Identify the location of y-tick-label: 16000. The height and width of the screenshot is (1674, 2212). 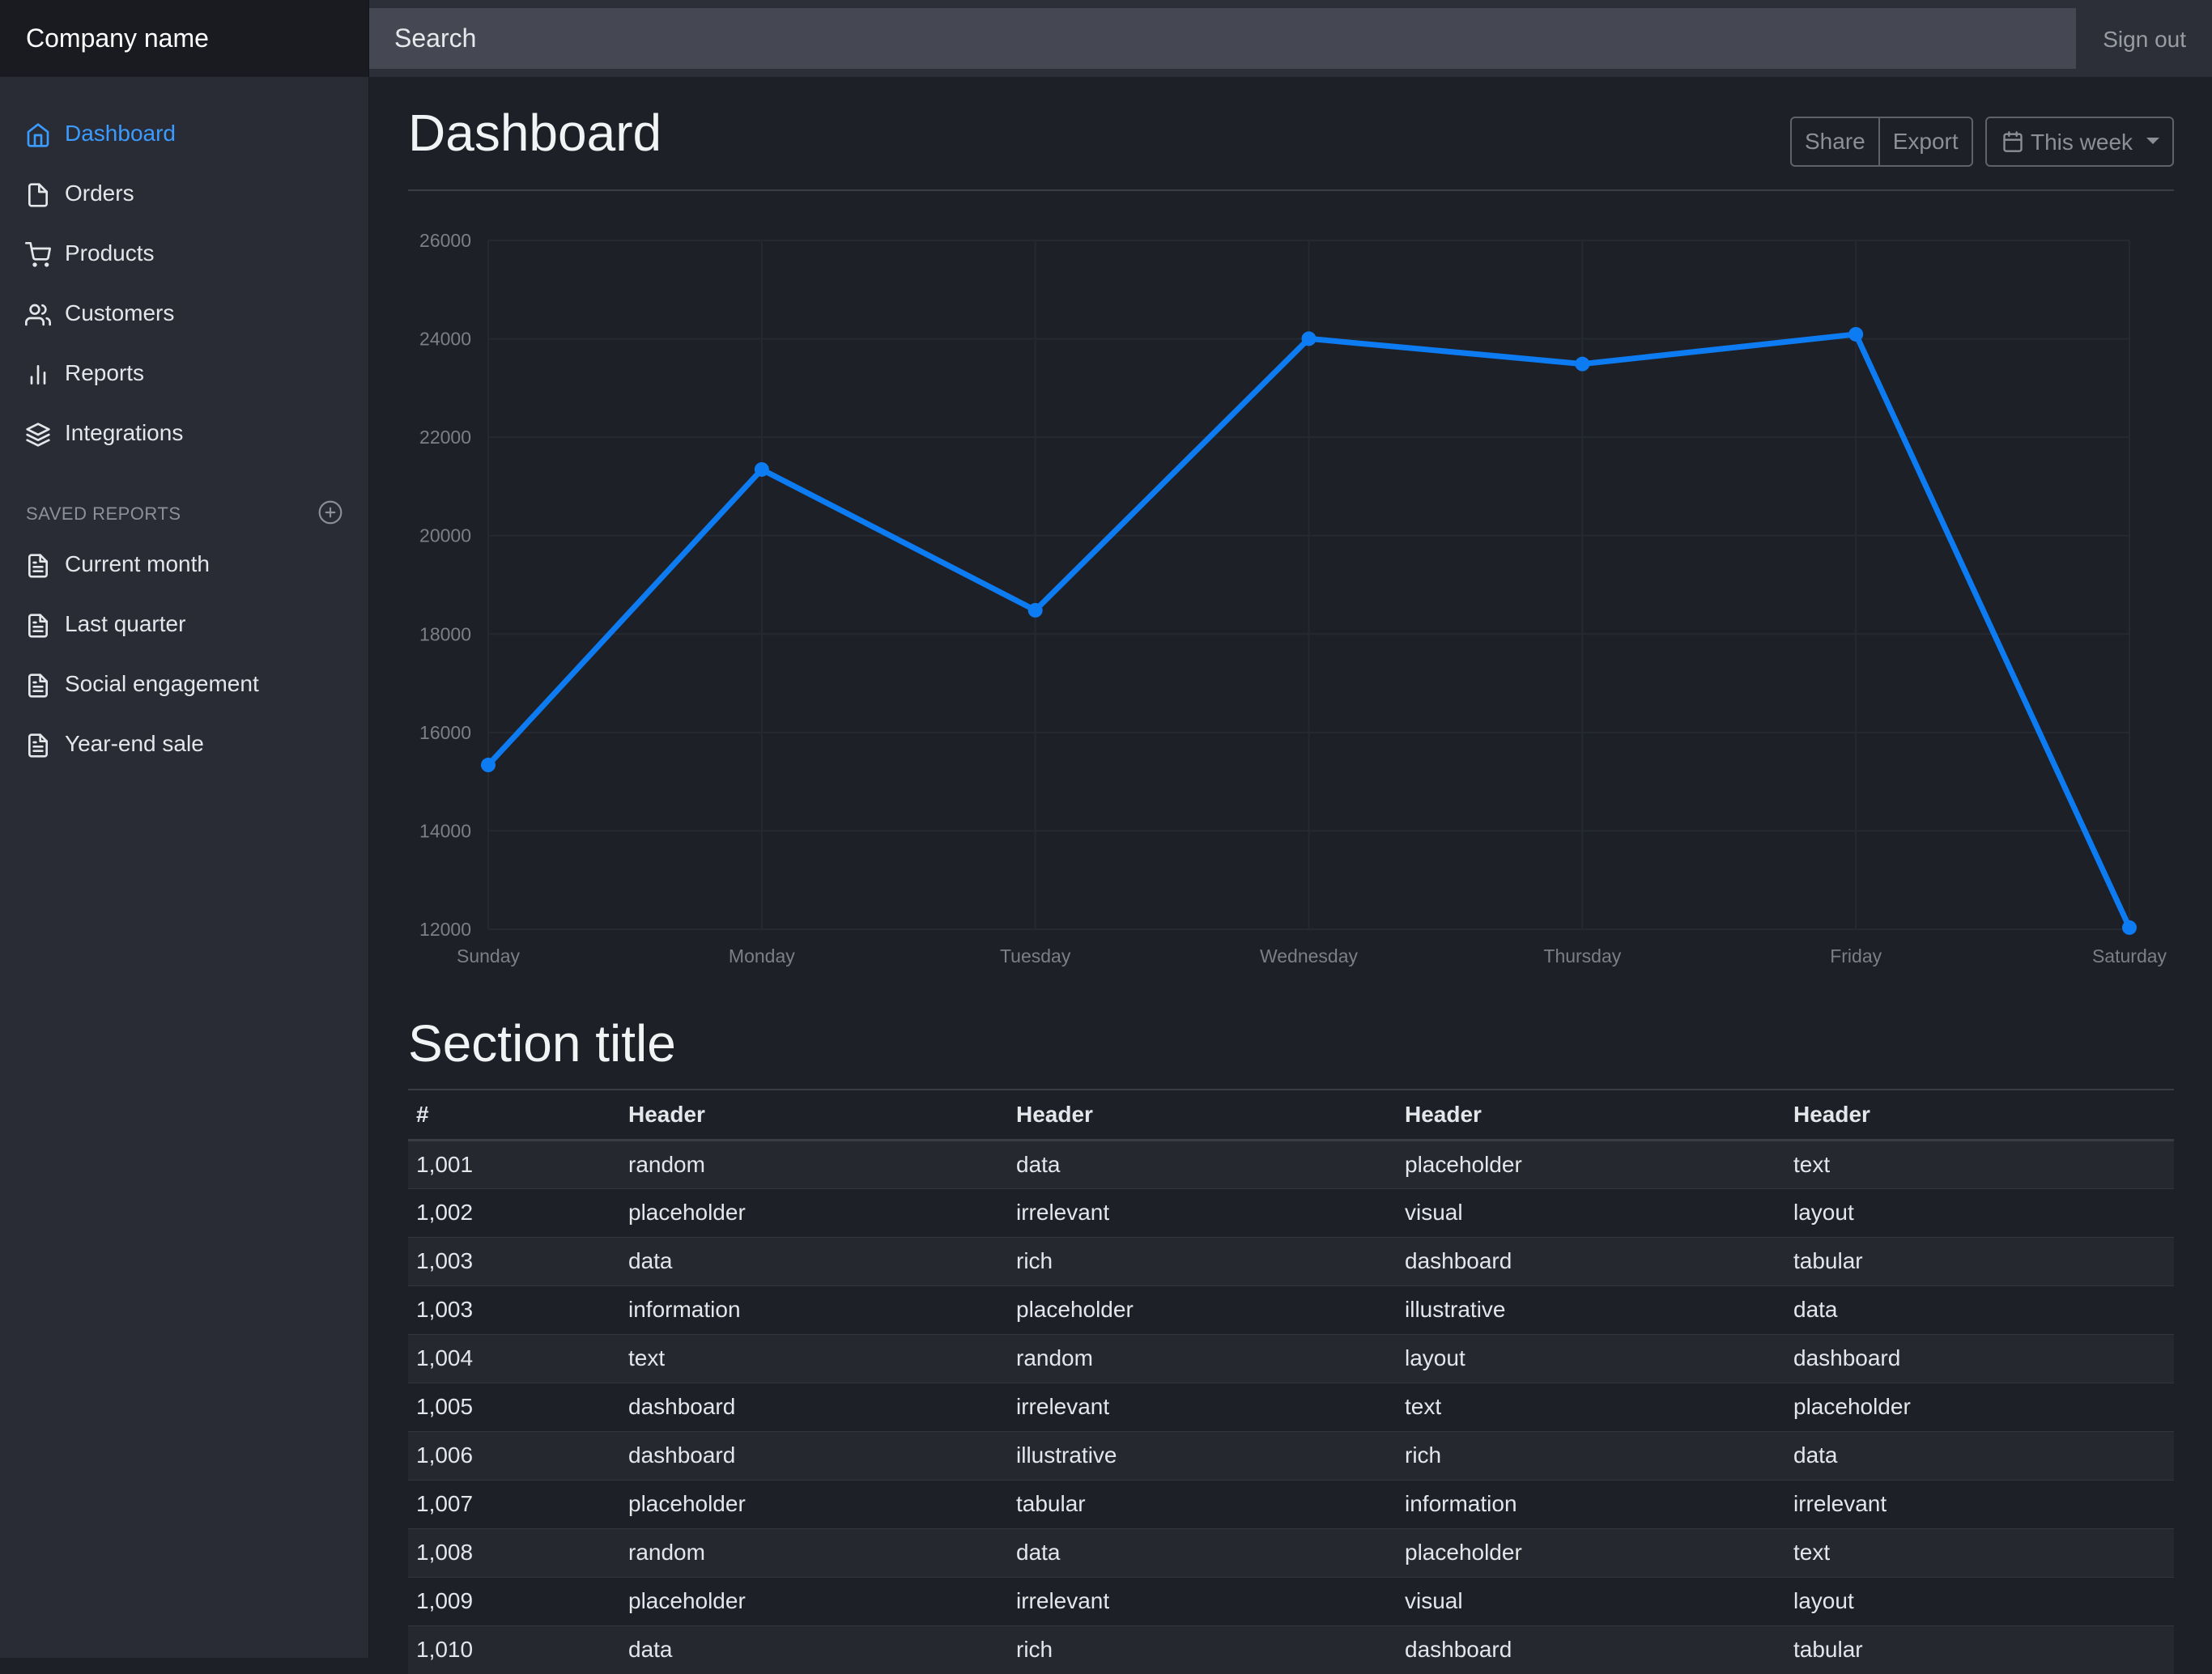
(445, 732).